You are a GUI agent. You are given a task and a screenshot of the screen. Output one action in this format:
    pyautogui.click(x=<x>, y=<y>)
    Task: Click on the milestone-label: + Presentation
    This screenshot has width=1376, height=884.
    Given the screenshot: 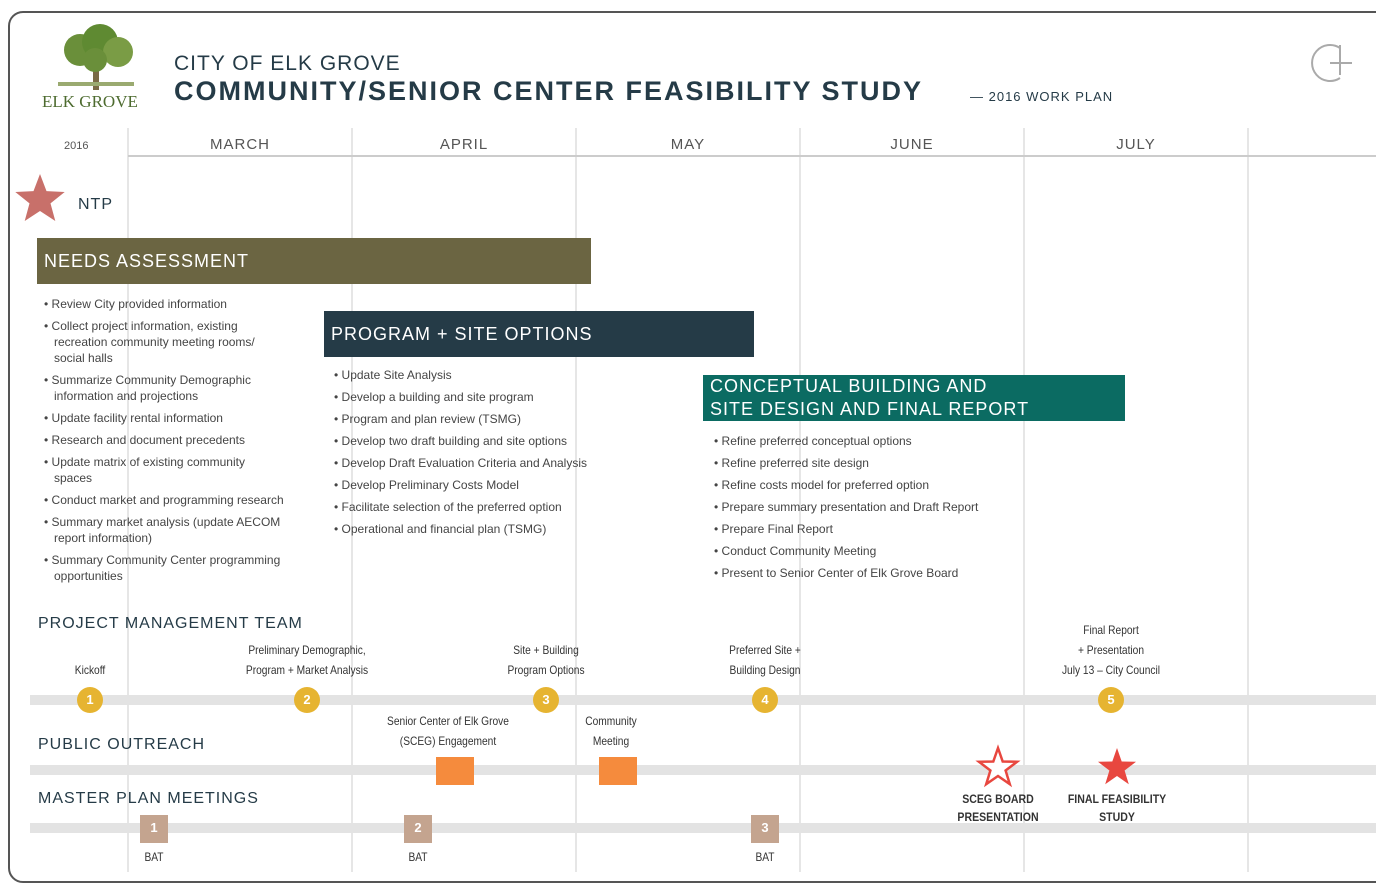 What is the action you would take?
    pyautogui.click(x=1111, y=650)
    